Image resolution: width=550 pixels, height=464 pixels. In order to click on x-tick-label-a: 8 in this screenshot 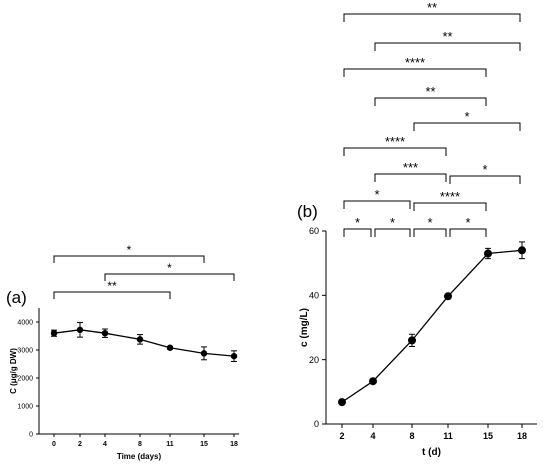, I will do `click(140, 444)`.